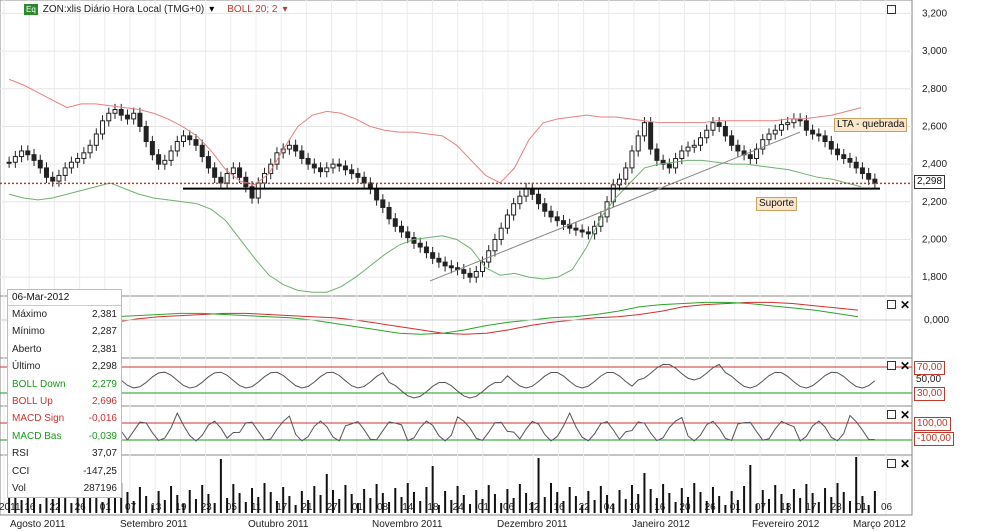 Image resolution: width=993 pixels, height=531 pixels. What do you see at coordinates (934, 202) in the screenshot?
I see `y-tick-label: 2,200` at bounding box center [934, 202].